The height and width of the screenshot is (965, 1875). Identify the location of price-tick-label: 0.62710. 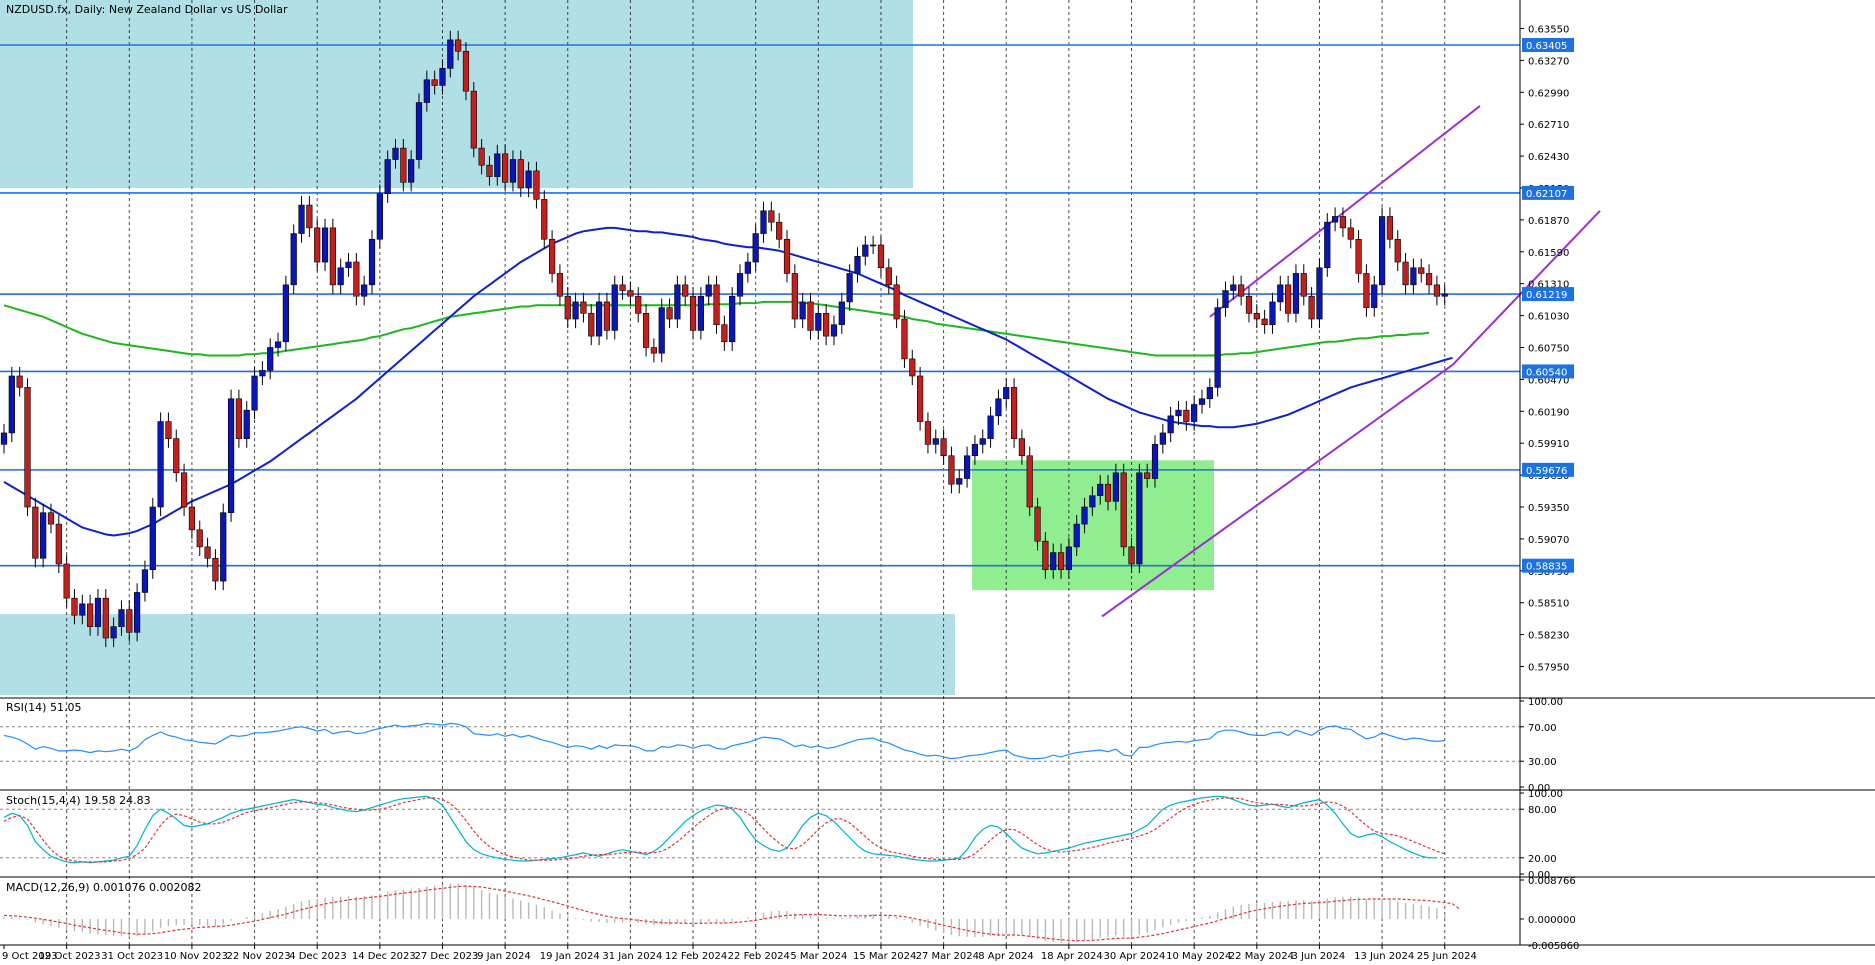
(1548, 125).